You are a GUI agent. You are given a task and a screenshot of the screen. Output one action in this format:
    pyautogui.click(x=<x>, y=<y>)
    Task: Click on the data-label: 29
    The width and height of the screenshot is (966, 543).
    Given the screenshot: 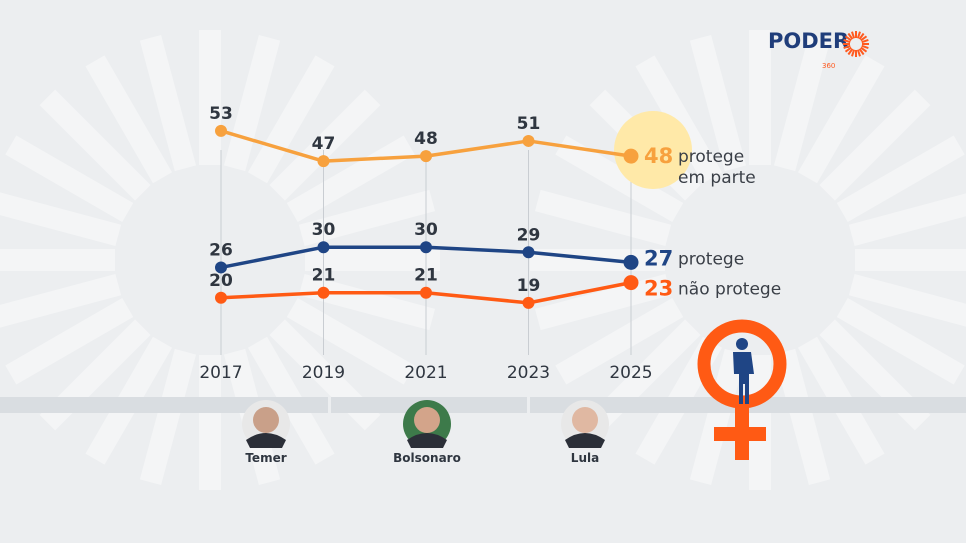 What is the action you would take?
    pyautogui.click(x=529, y=235)
    